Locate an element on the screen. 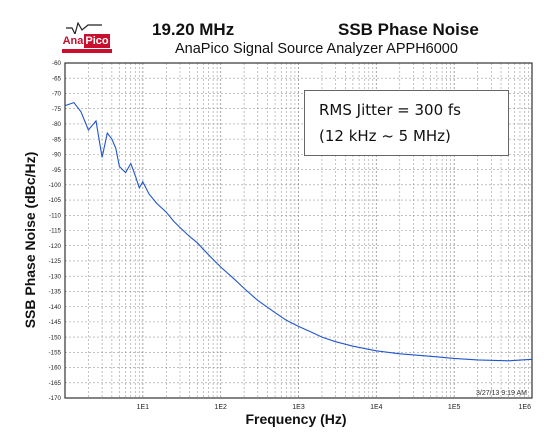 Image resolution: width=544 pixels, height=432 pixels. y-tick-label: -150 is located at coordinates (55, 337).